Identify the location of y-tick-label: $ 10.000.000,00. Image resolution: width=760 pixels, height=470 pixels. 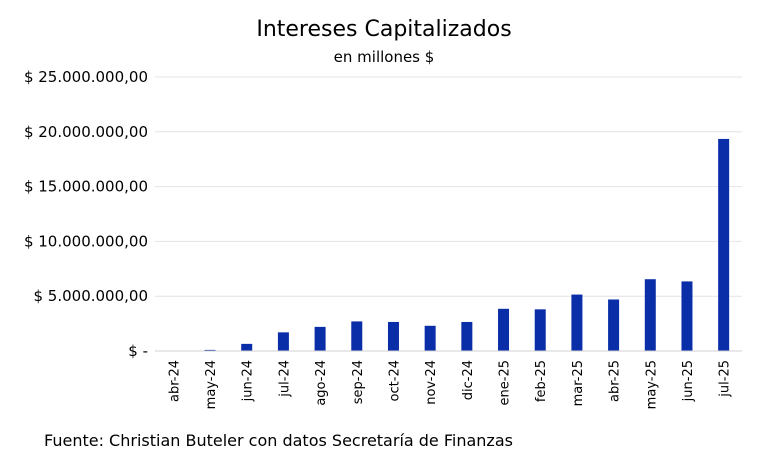
(86, 241).